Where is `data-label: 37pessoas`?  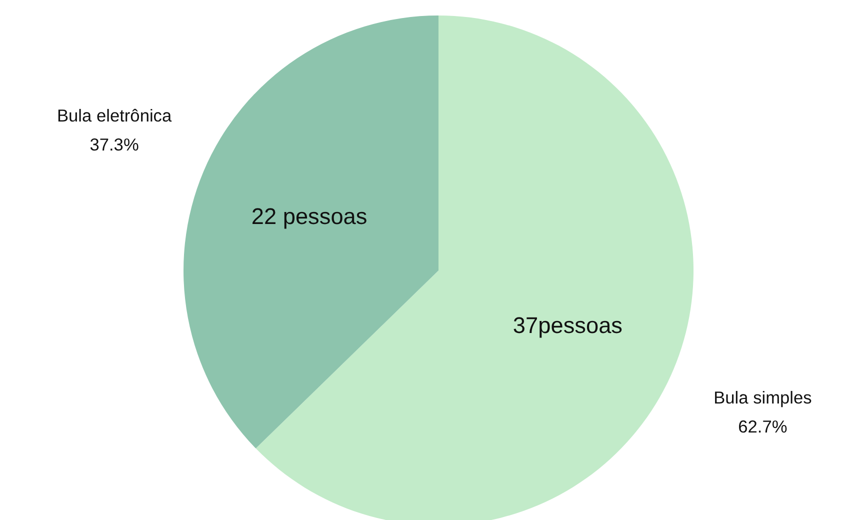
data-label: 37pessoas is located at coordinates (567, 325).